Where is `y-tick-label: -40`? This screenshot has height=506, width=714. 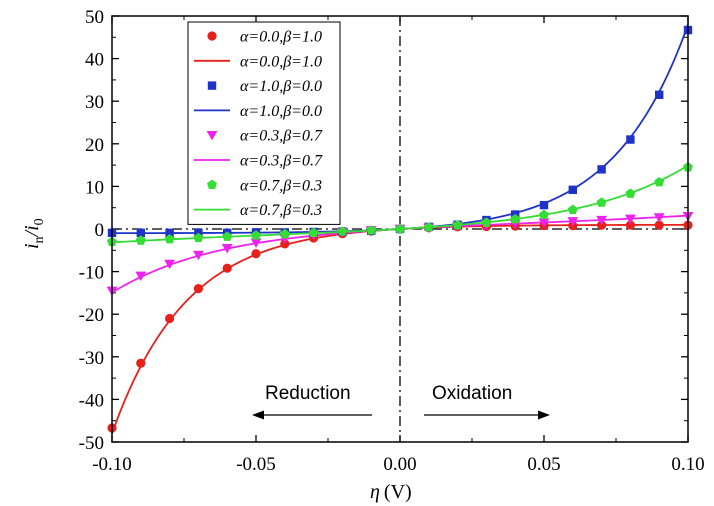 y-tick-label: -40 is located at coordinates (91, 400).